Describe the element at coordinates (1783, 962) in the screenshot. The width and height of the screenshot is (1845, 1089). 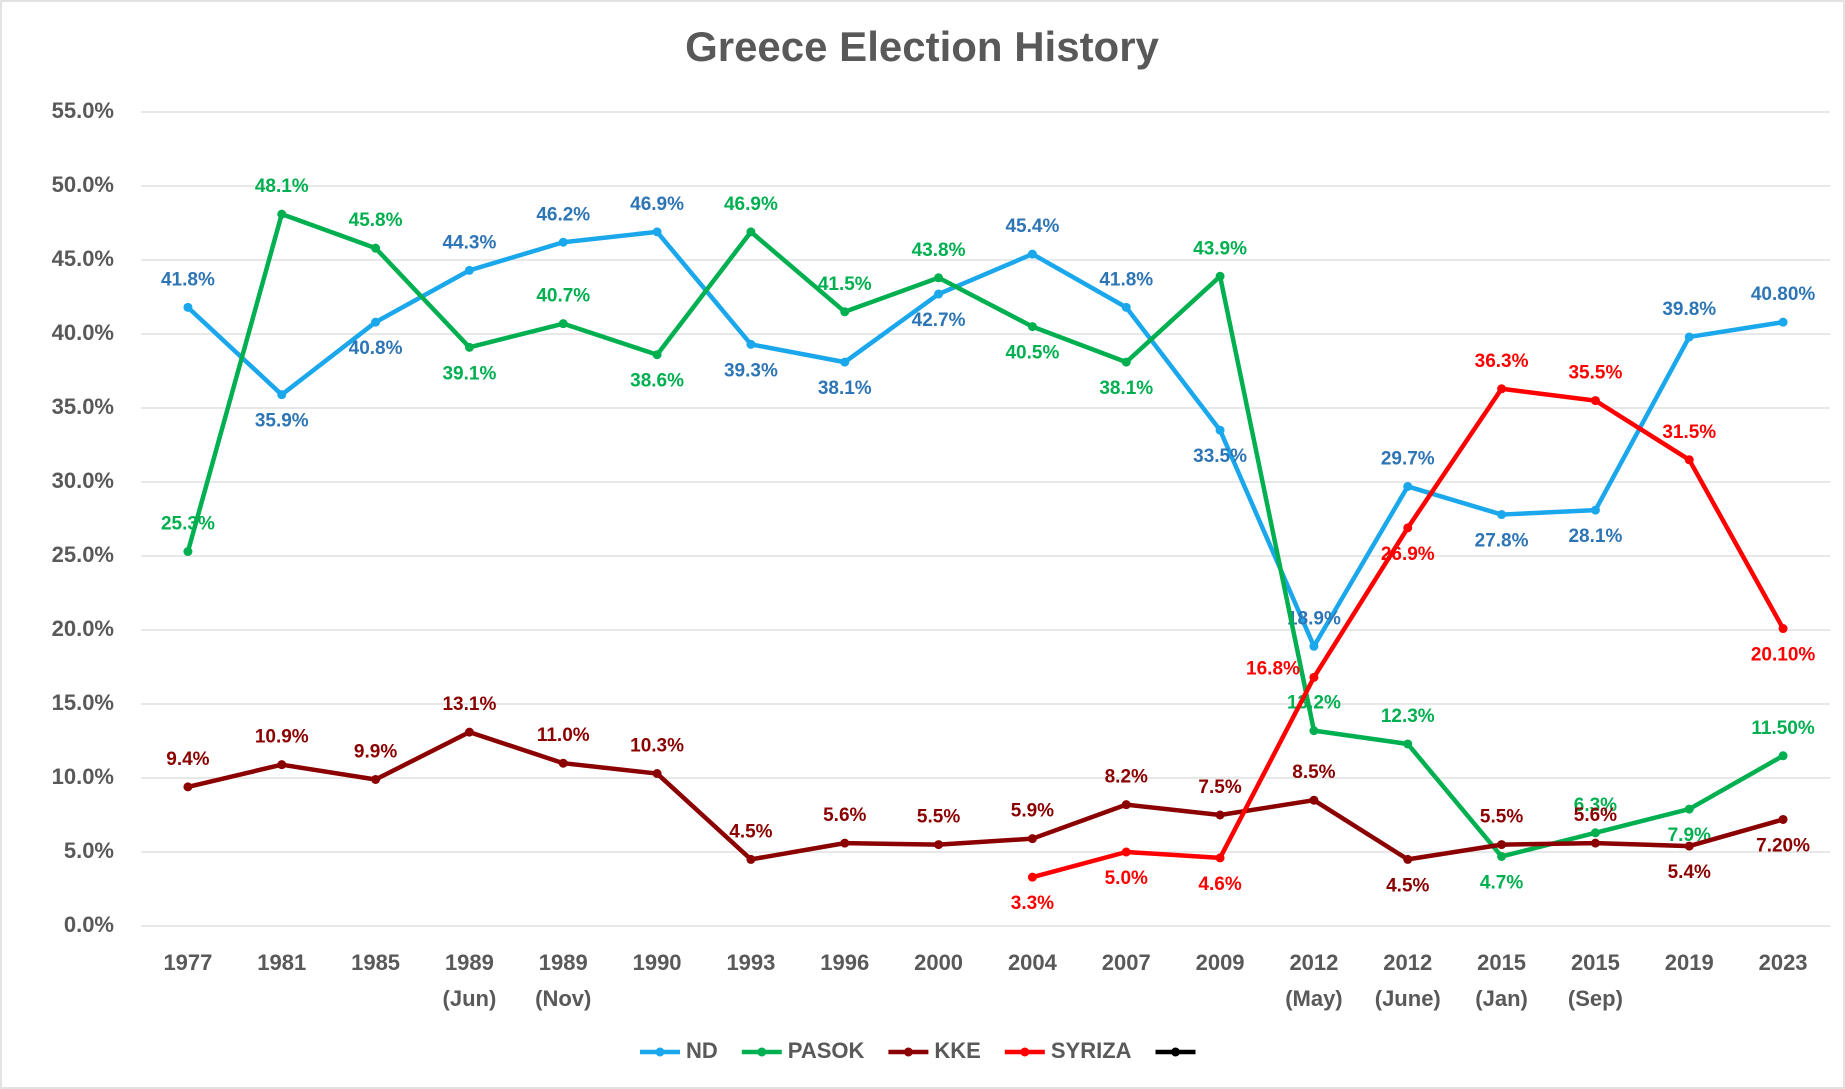
I see `x-tick-label: 2023` at that location.